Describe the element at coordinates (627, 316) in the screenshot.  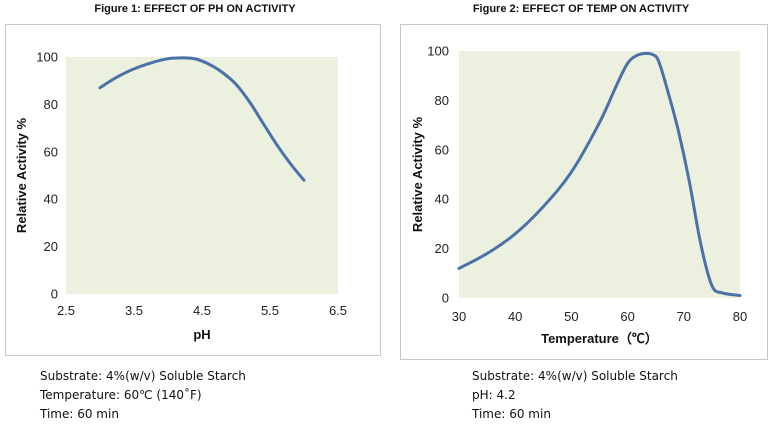
I see `x-tick-label: 60` at that location.